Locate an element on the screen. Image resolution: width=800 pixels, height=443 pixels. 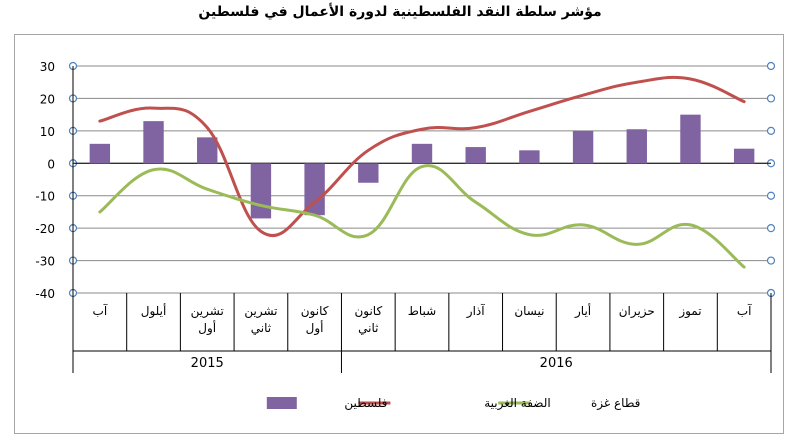
legend-label: قطاع غزة is located at coordinates (615, 403).